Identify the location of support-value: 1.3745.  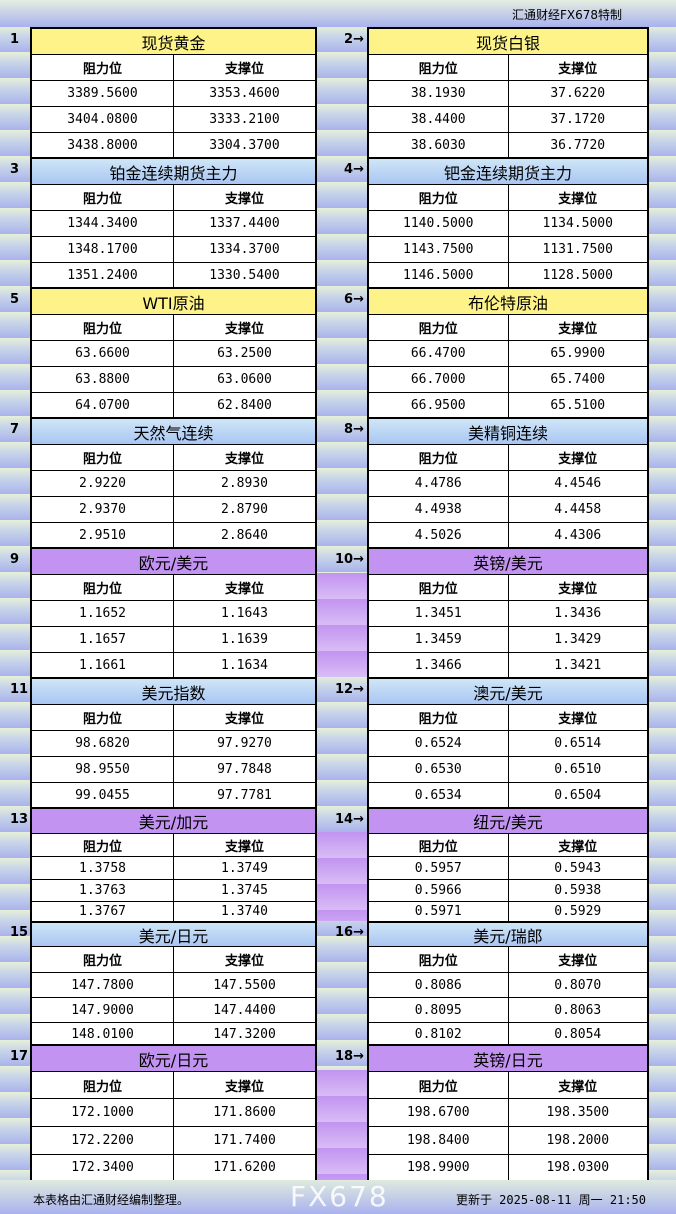
(244, 890).